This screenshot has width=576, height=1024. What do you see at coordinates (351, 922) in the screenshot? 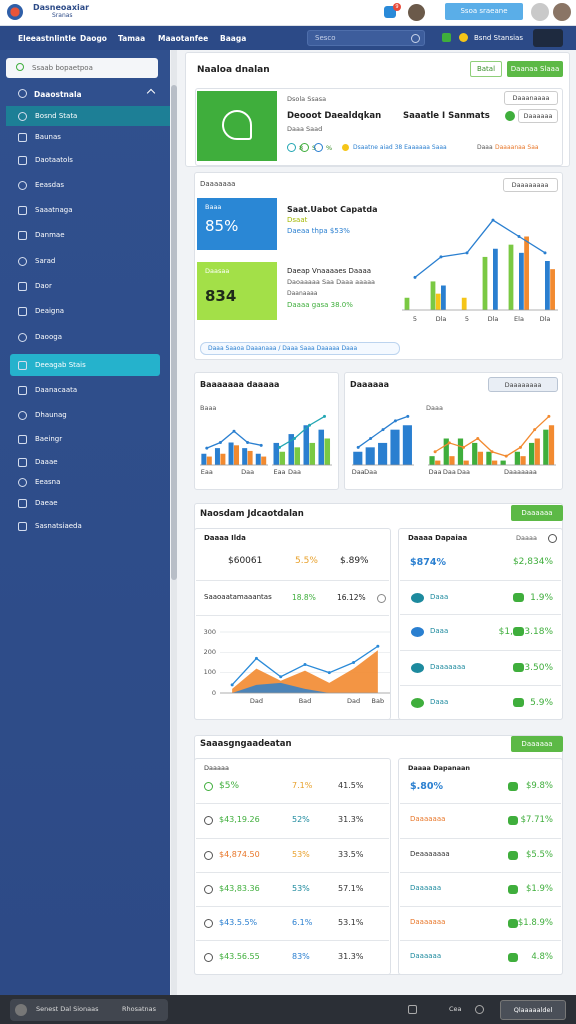
I see `cell: 53.1%` at bounding box center [351, 922].